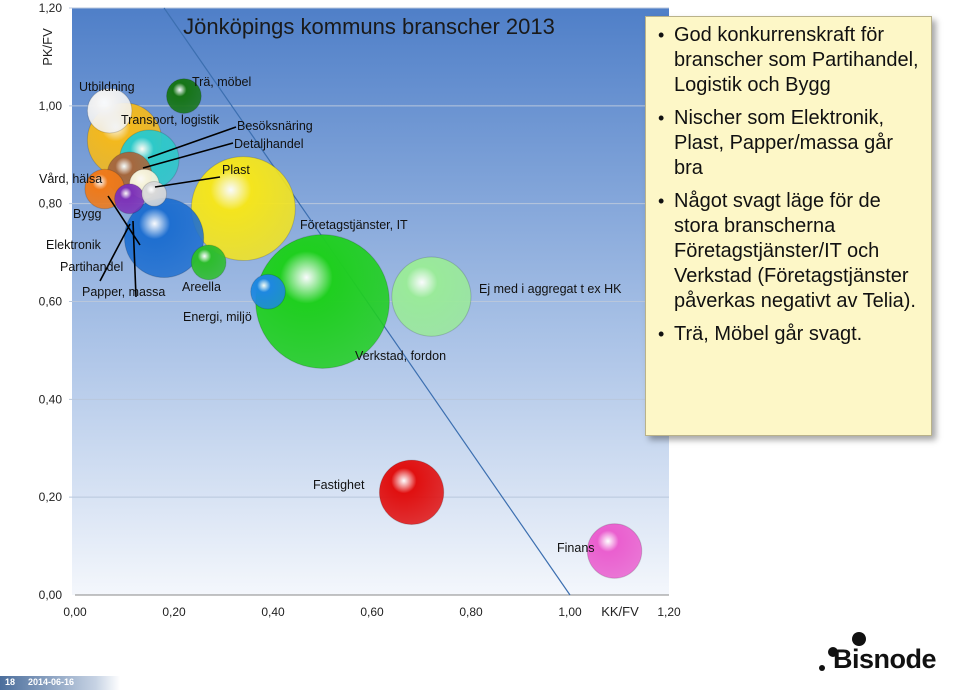 Image resolution: width=959 pixels, height=700 pixels. Describe the element at coordinates (471, 612) in the screenshot. I see `x-tick-label: 0,80` at that location.